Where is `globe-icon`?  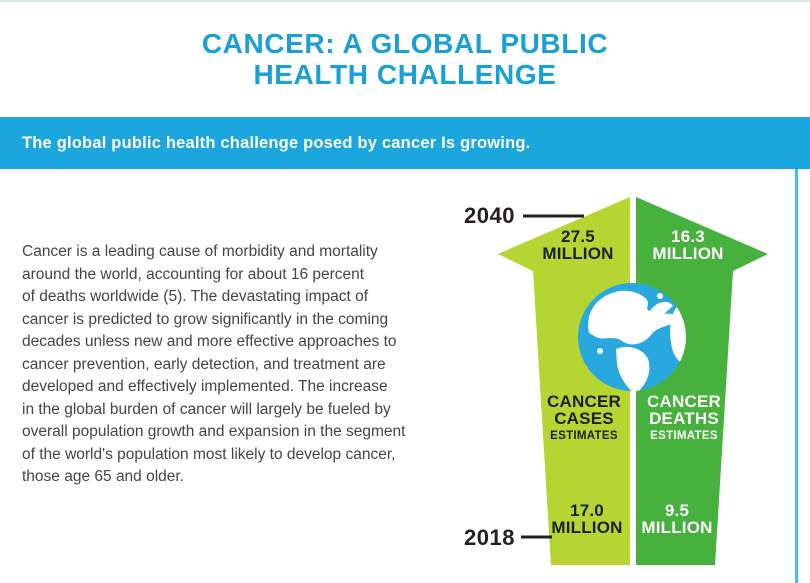
globe-icon is located at coordinates (632, 337).